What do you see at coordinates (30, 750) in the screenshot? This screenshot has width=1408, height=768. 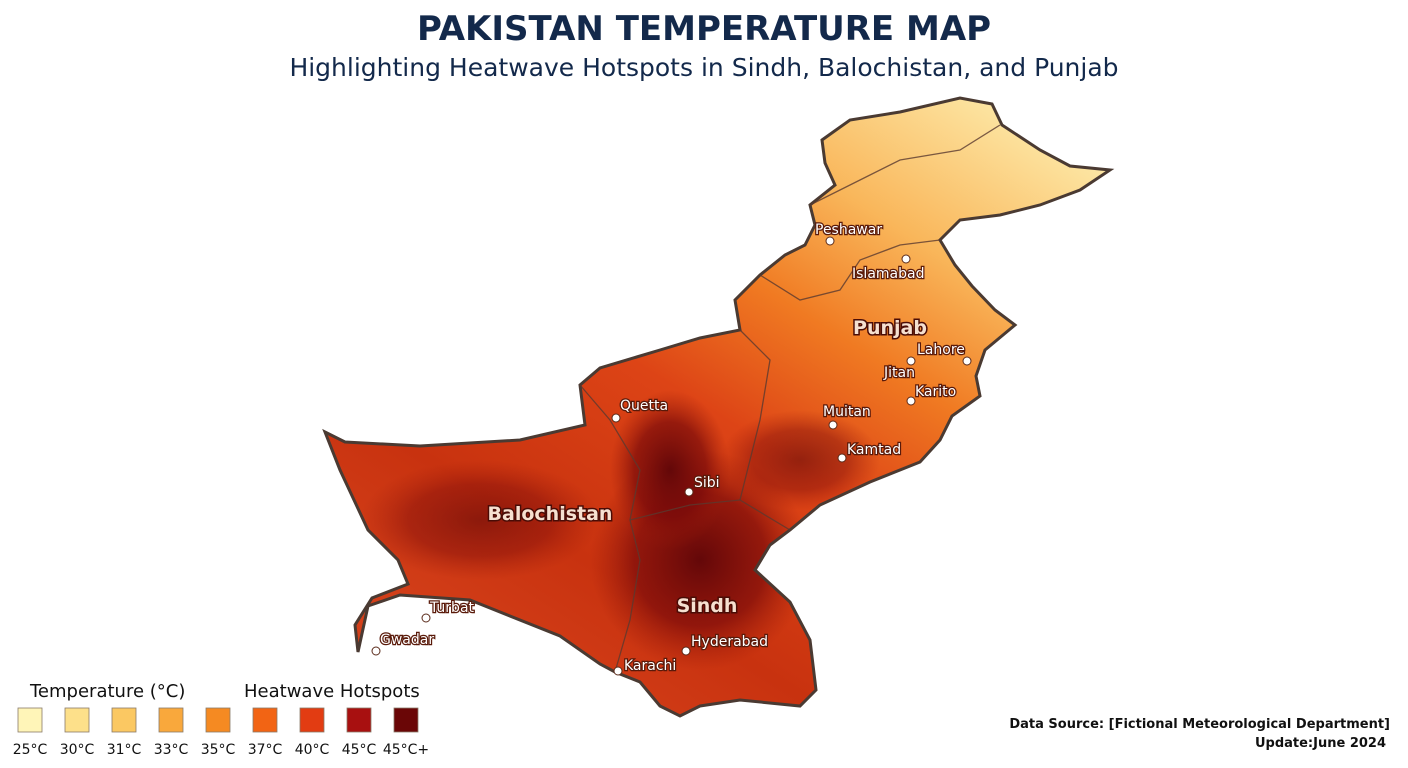 I see `legend-label: 25°C` at bounding box center [30, 750].